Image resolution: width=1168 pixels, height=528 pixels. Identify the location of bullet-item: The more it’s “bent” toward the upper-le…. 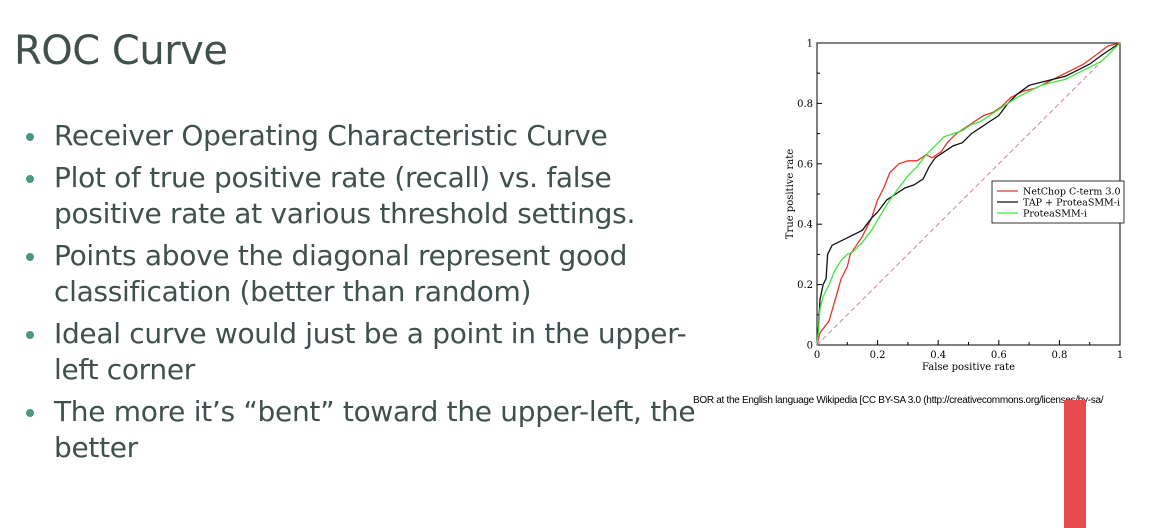
(376, 430).